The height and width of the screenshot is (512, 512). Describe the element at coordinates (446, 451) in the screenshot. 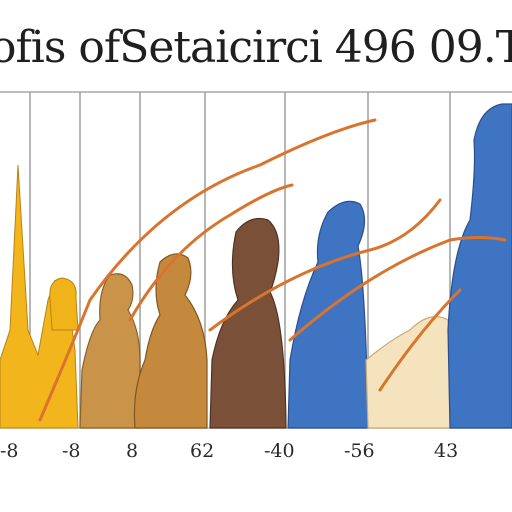

I see `tick-label: 43` at that location.